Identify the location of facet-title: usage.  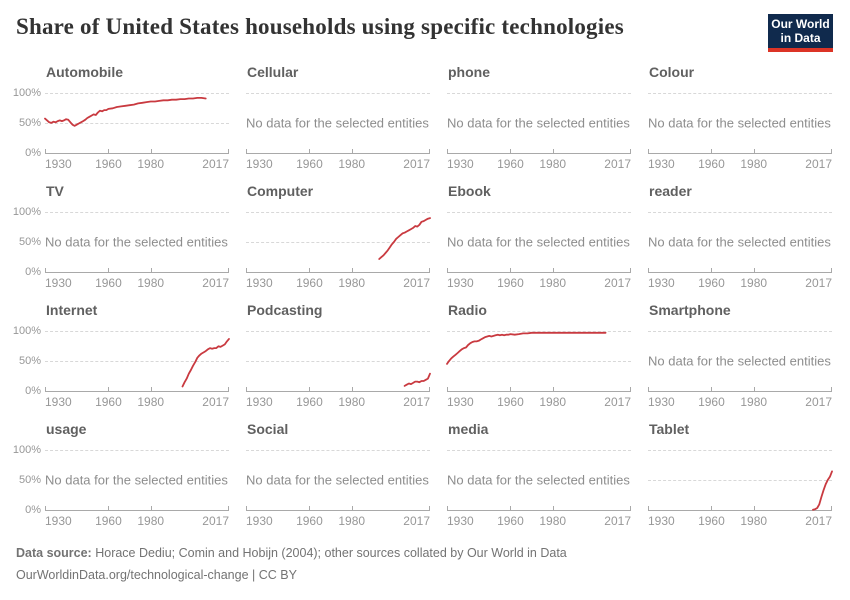
(66, 429).